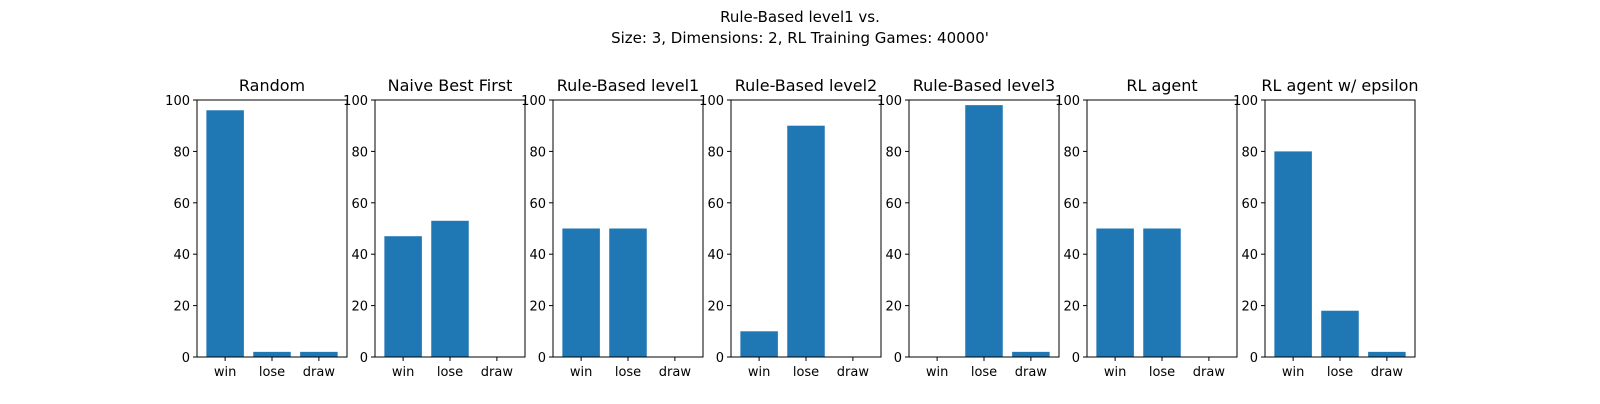 The image size is (1600, 404). Describe the element at coordinates (256, 228) in the screenshot. I see `subplot-1: Random win lose draw 0 20 40 60 80 100` at that location.